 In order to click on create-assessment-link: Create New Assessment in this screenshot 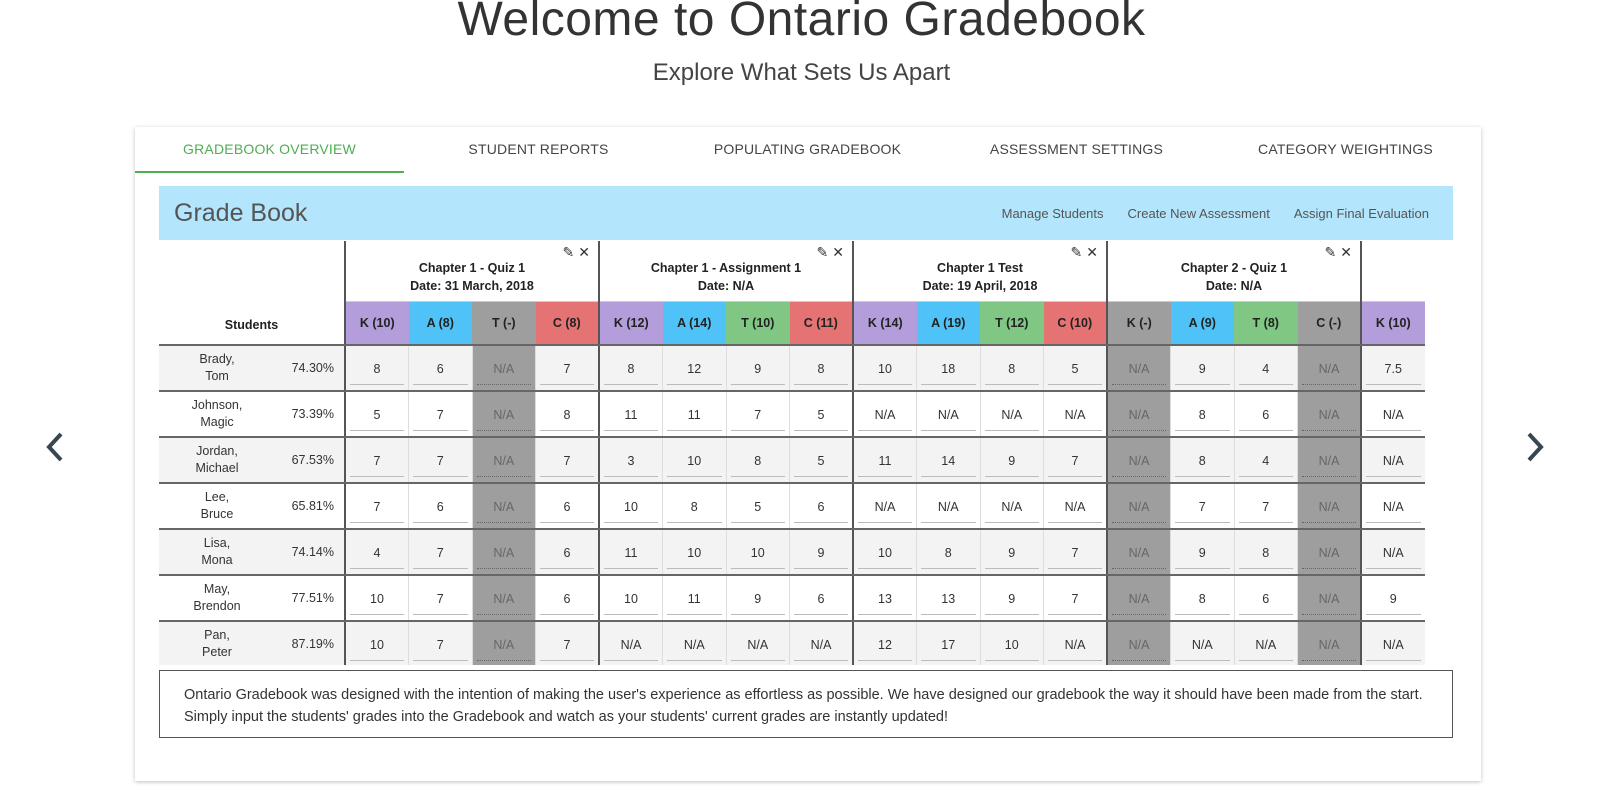, I will do `click(1198, 213)`.